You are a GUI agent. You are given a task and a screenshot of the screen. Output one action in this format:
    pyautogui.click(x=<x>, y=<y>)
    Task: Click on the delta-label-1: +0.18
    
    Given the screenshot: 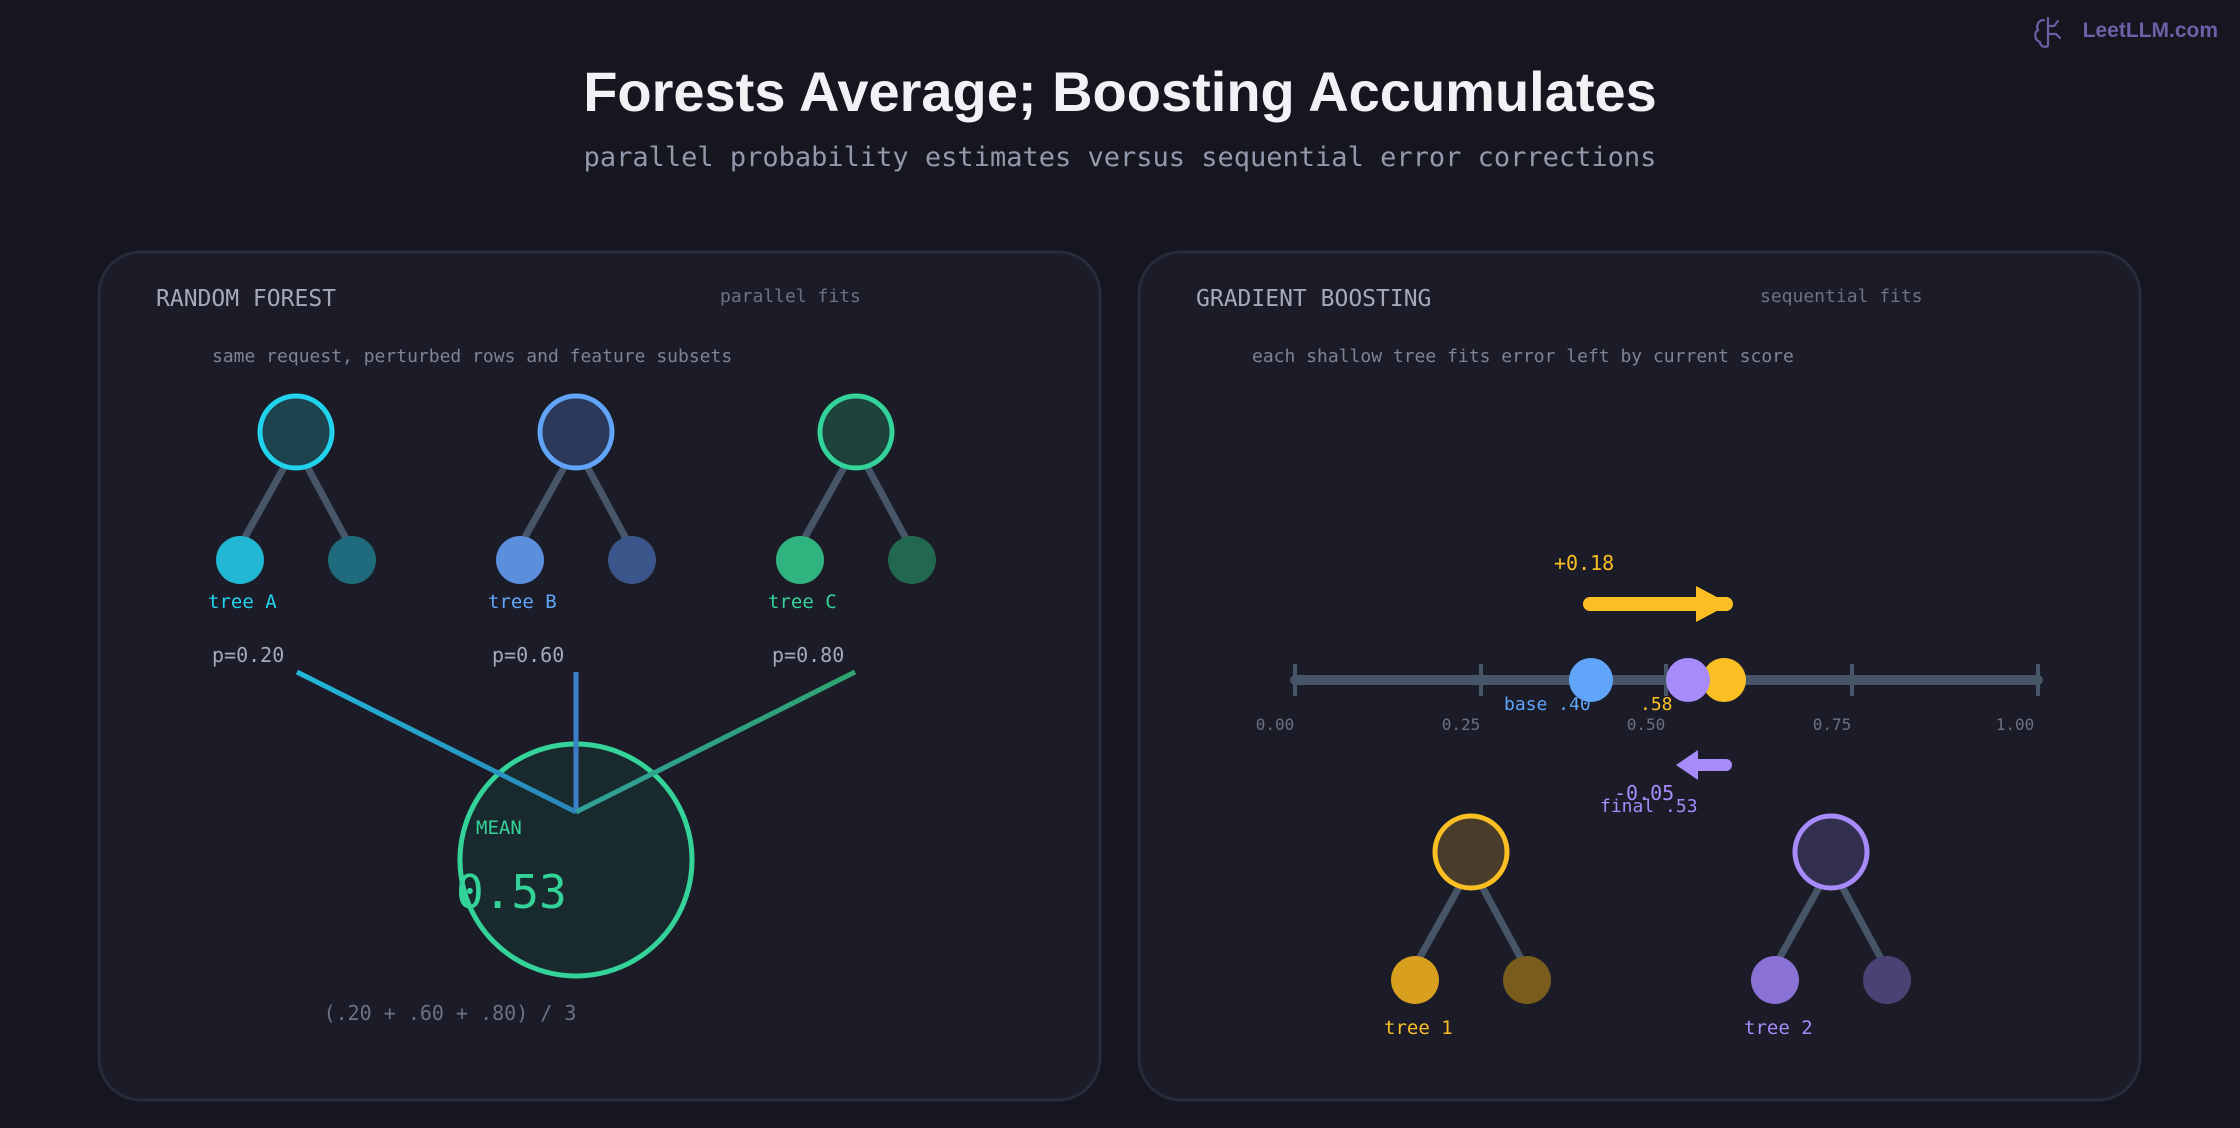 What is the action you would take?
    pyautogui.click(x=1584, y=563)
    